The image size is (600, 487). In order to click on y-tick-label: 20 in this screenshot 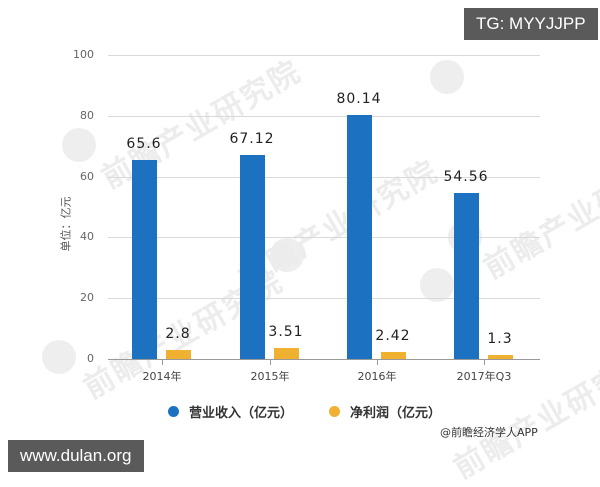, I will do `click(87, 297)`.